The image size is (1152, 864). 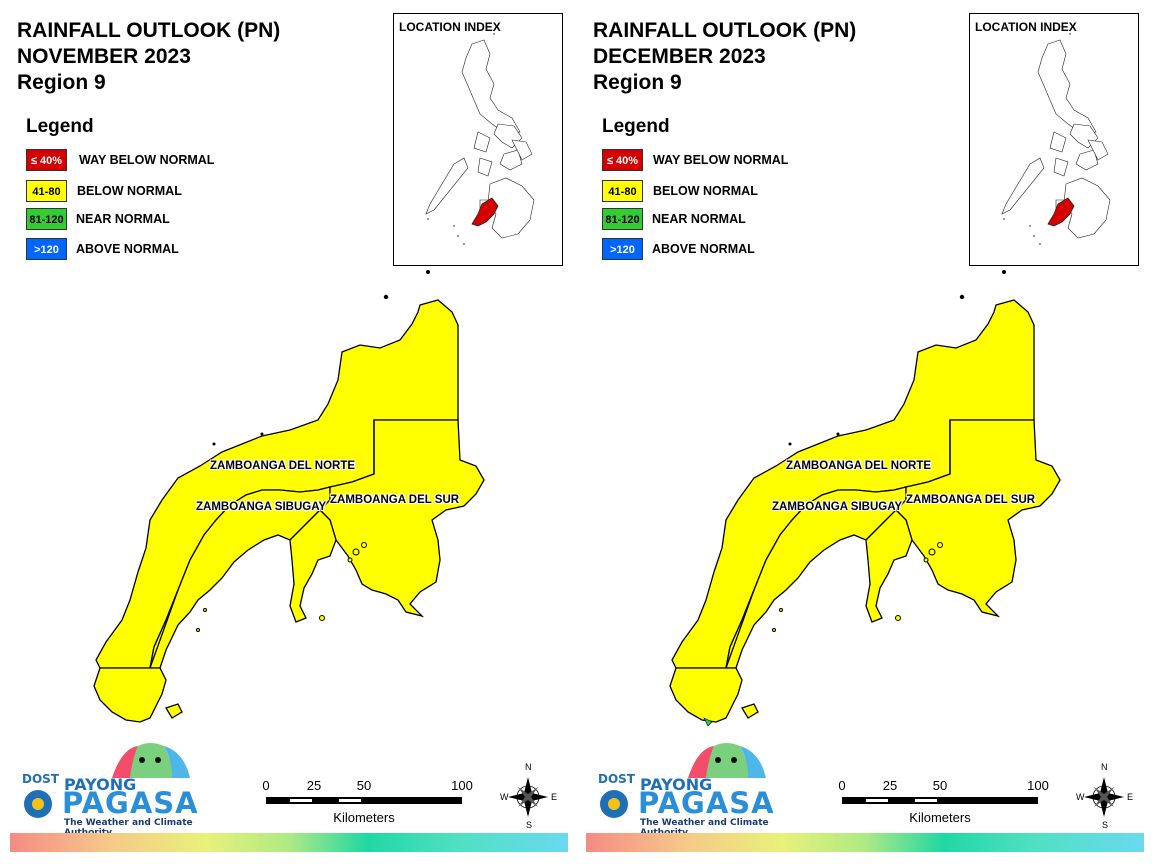 What do you see at coordinates (679, 56) in the screenshot?
I see `title-line-2: DECEMBER 2023` at bounding box center [679, 56].